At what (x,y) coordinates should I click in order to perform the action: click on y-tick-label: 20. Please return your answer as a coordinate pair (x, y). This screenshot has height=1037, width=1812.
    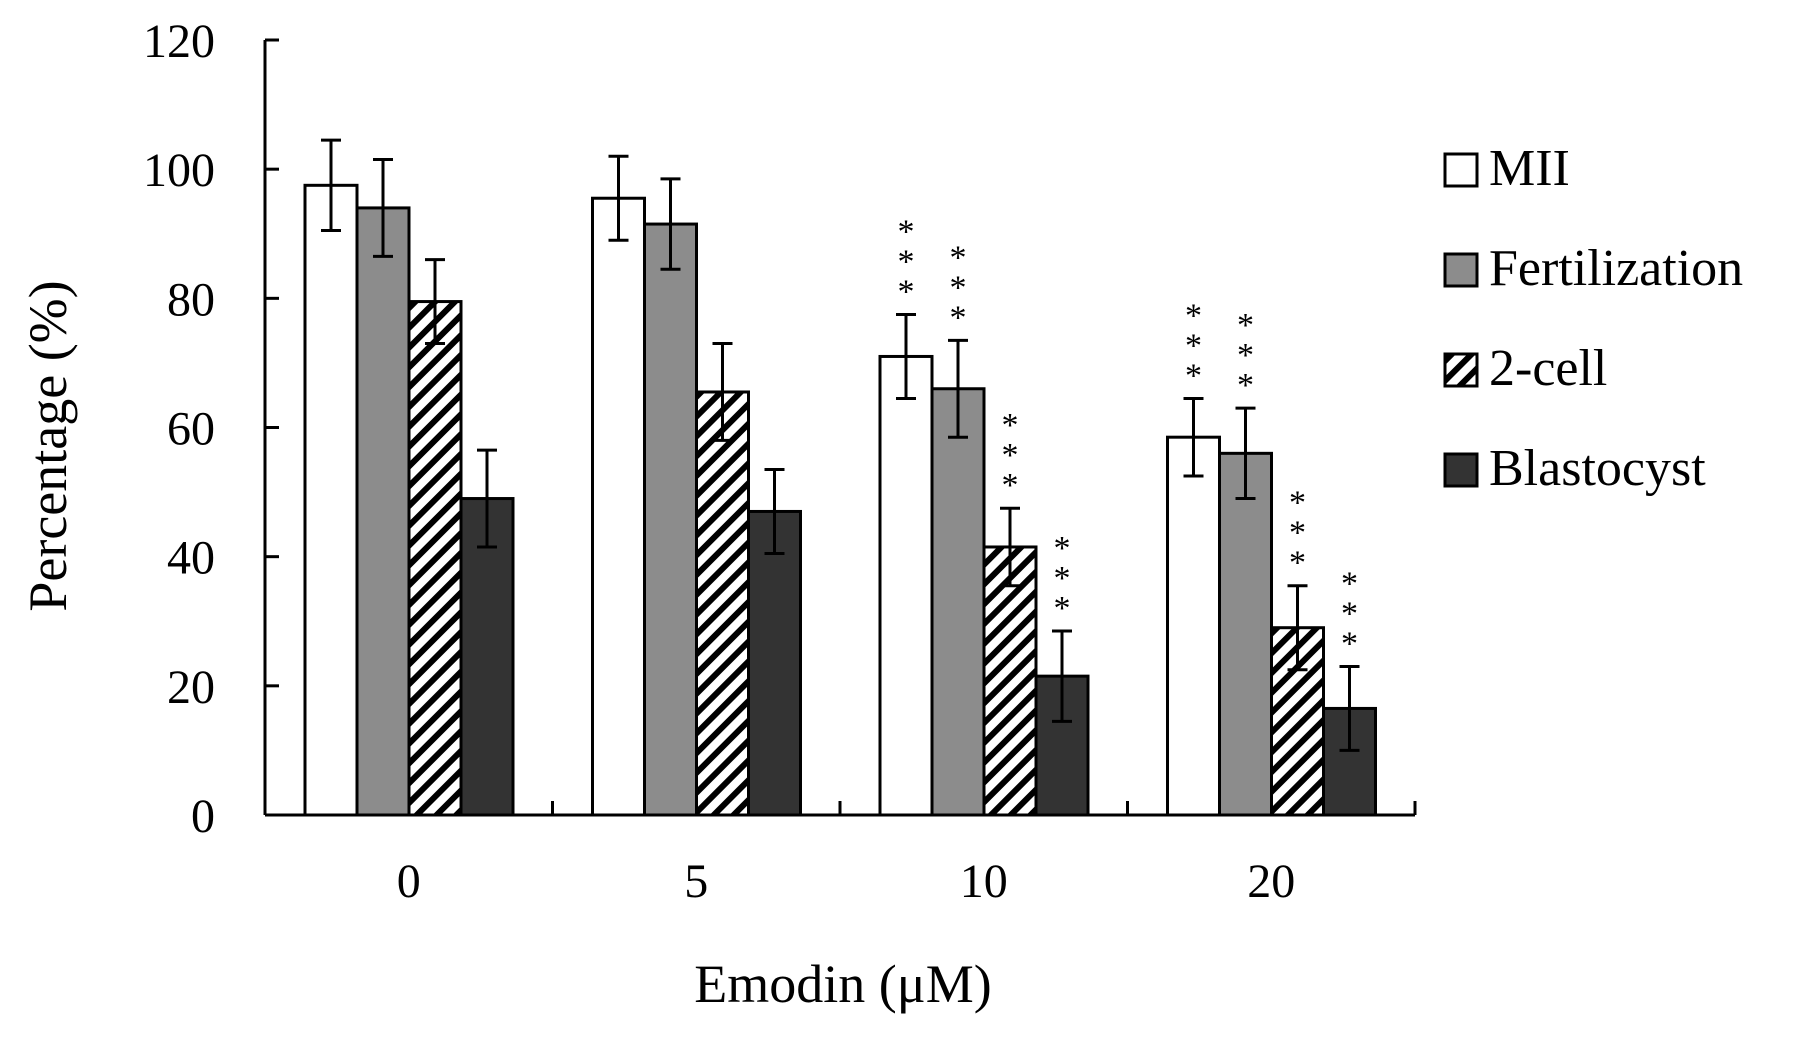
    Looking at the image, I should click on (191, 687).